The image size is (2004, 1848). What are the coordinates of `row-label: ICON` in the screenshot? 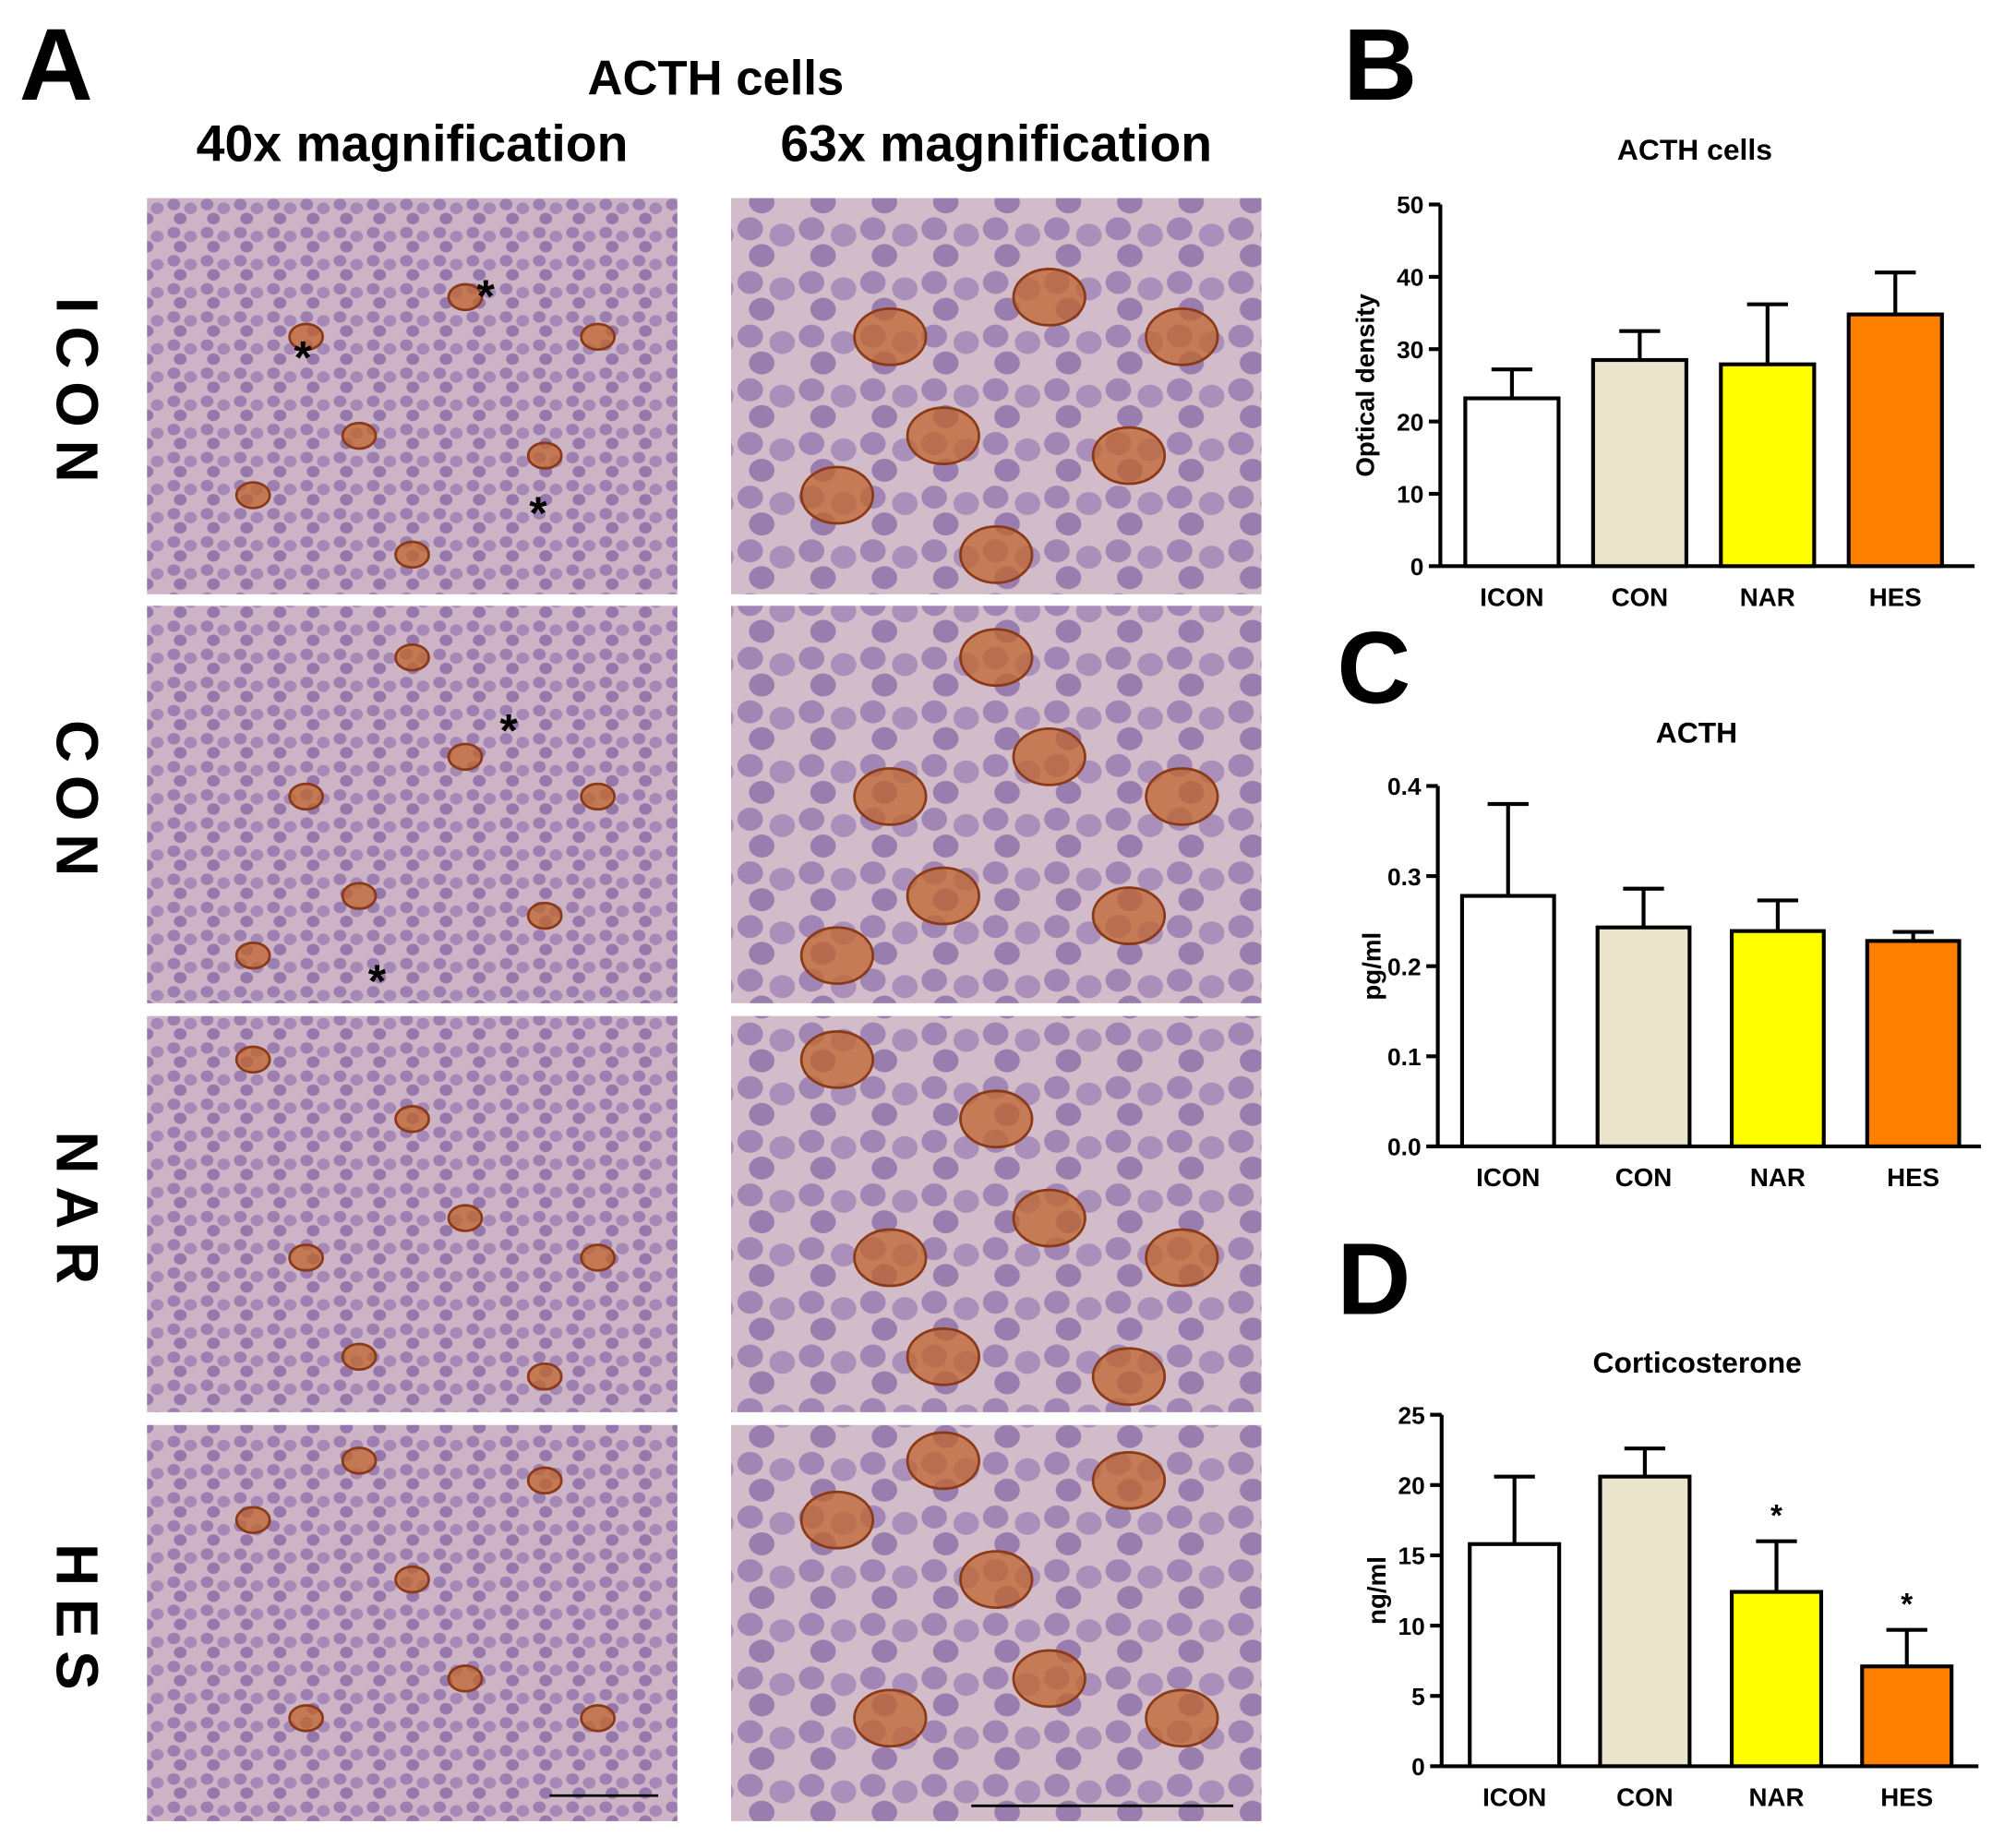 It's located at (77, 396).